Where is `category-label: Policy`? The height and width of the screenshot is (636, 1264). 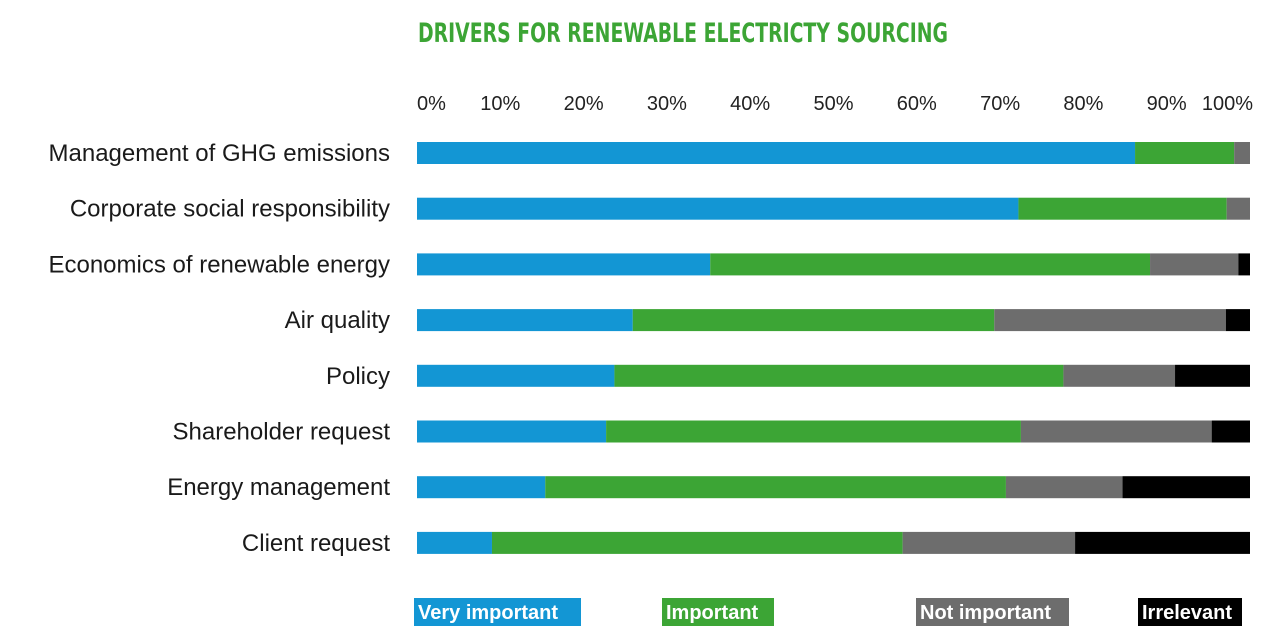 category-label: Policy is located at coordinates (358, 376).